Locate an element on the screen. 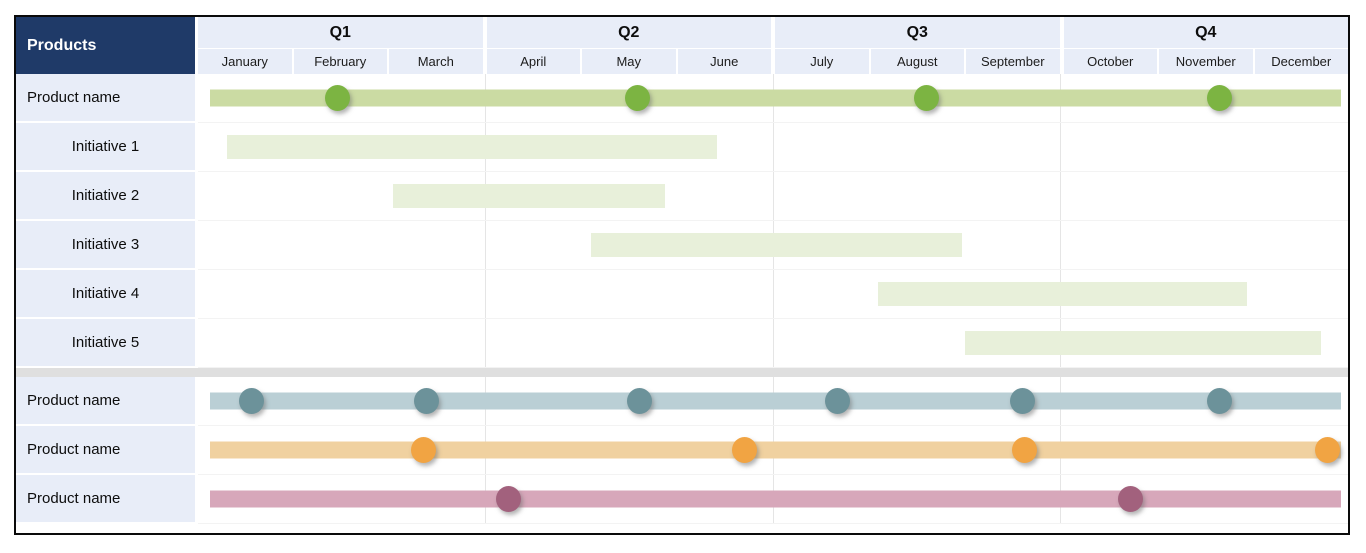 This screenshot has width=1366, height=553. quarter-header-q1: Q1 is located at coordinates (340, 32).